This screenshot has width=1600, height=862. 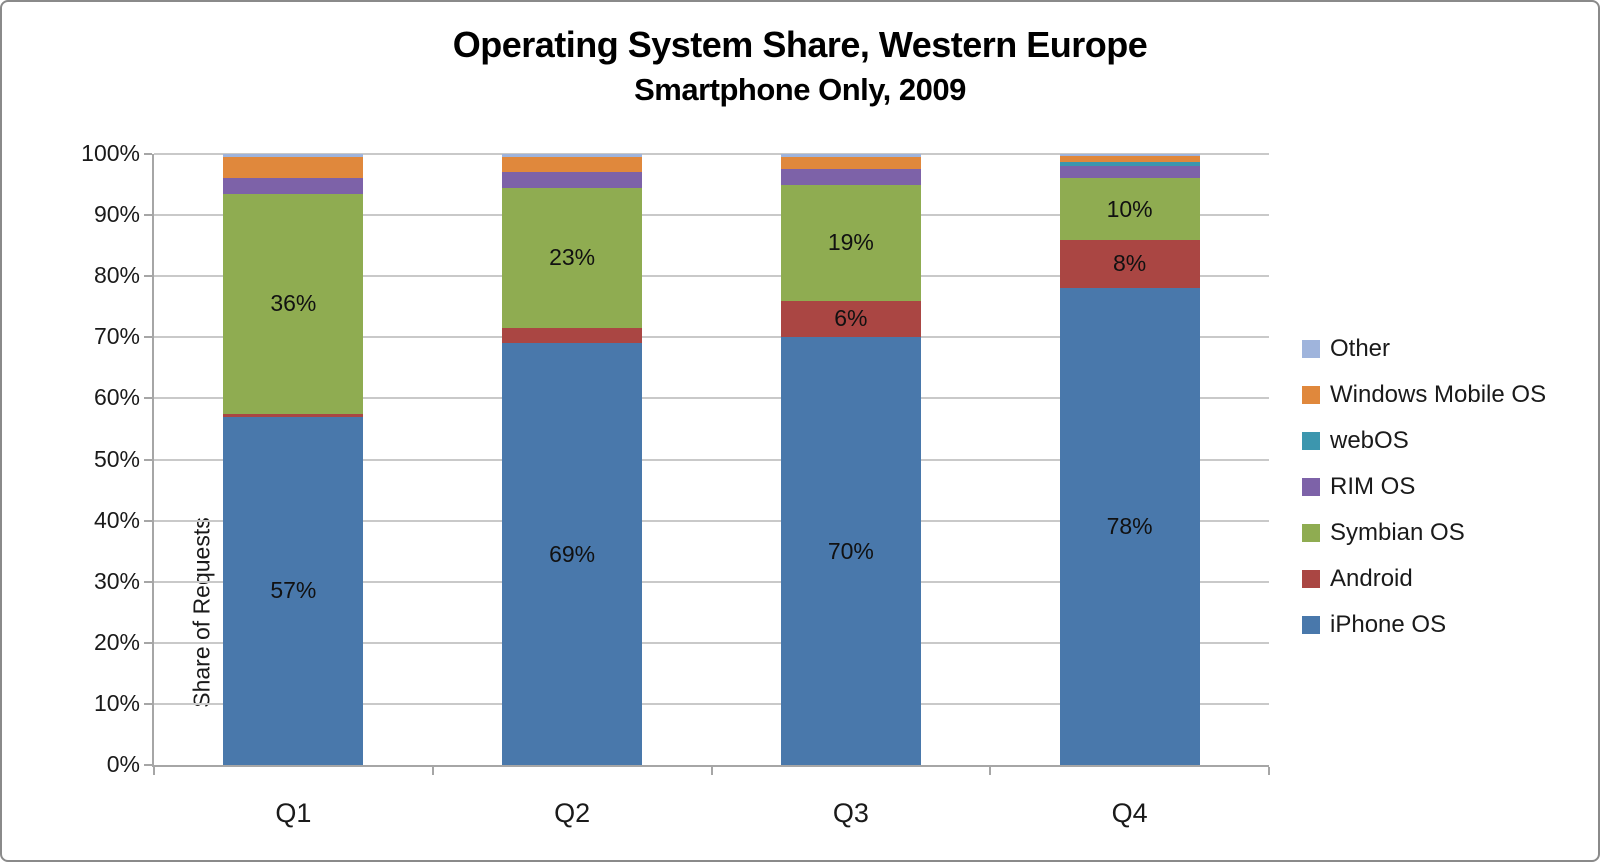 I want to click on y-tick-label-30: 30%, so click(x=116, y=580).